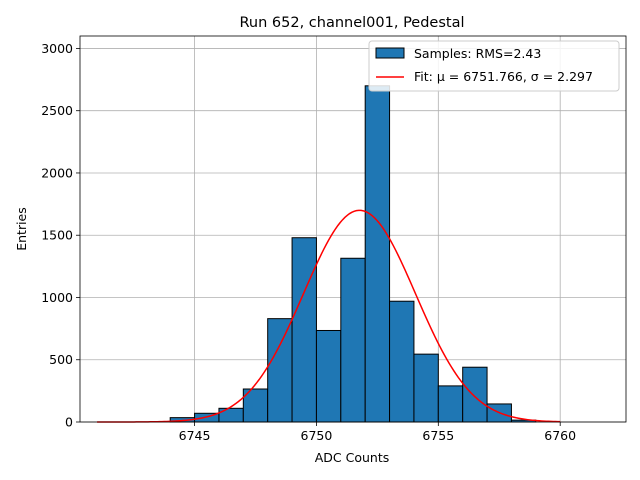  I want to click on x-tick-label: 6745, so click(195, 435).